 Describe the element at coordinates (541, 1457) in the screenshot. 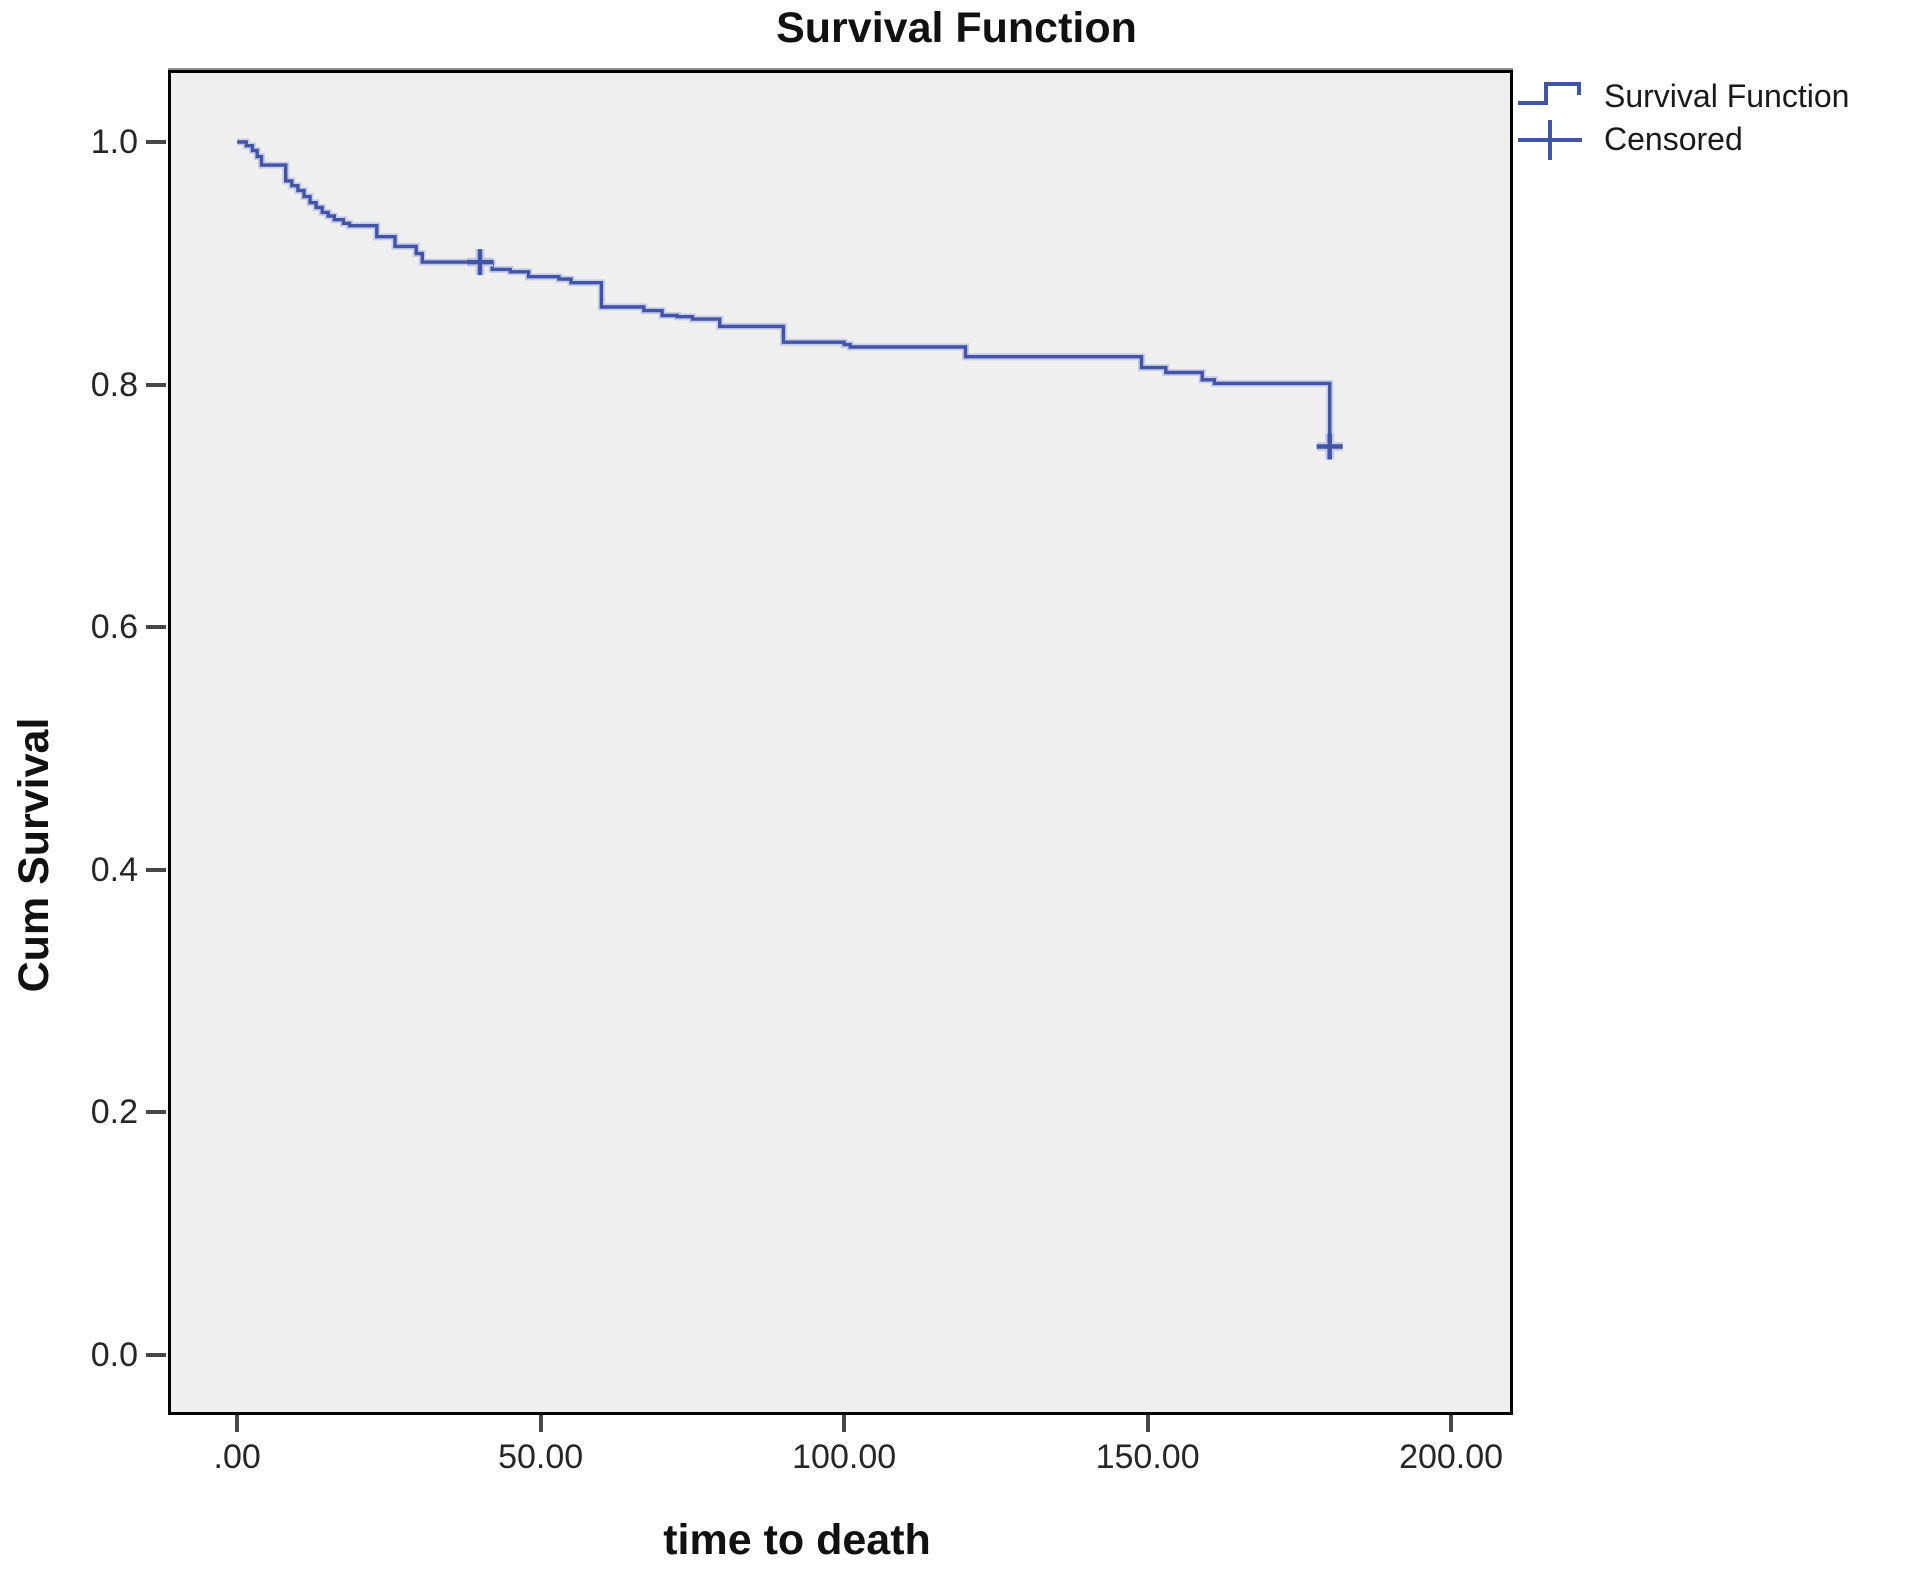

I see `x-tick-label-50.00: 50.00` at that location.